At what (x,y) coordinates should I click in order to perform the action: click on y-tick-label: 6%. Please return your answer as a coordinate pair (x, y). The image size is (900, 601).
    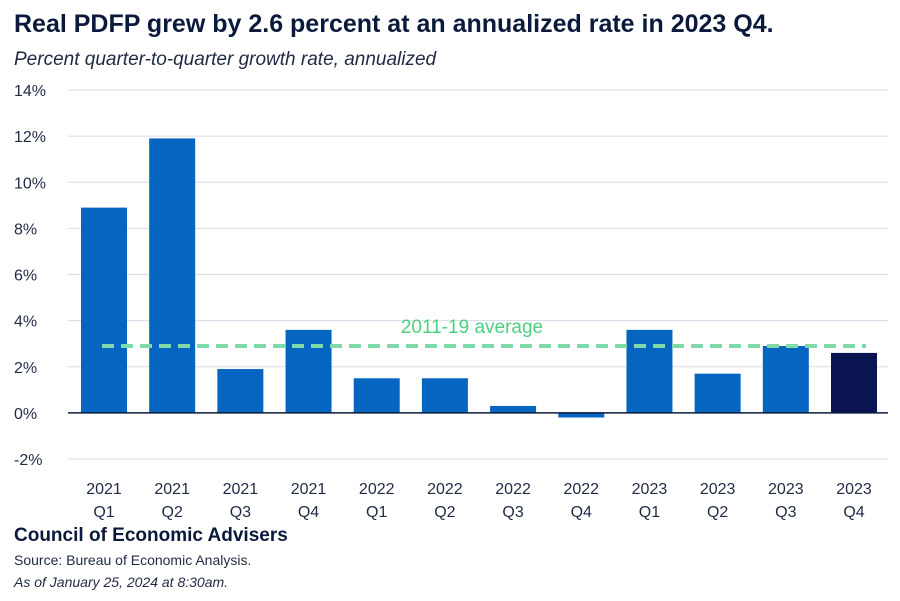
    Looking at the image, I should click on (25, 276).